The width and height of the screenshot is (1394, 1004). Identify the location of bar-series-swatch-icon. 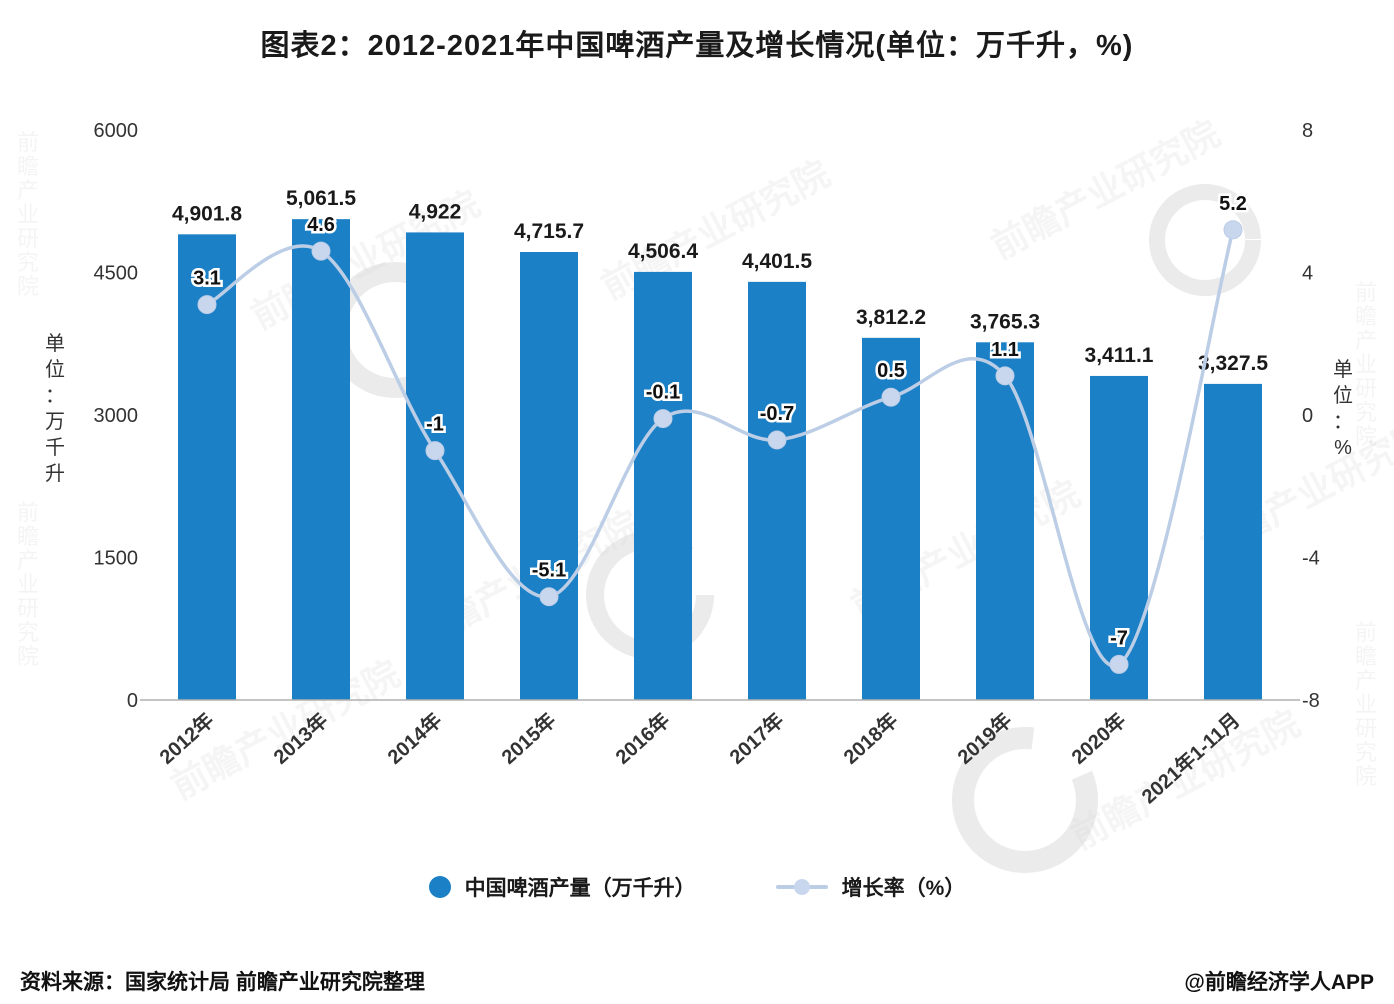
(439, 887).